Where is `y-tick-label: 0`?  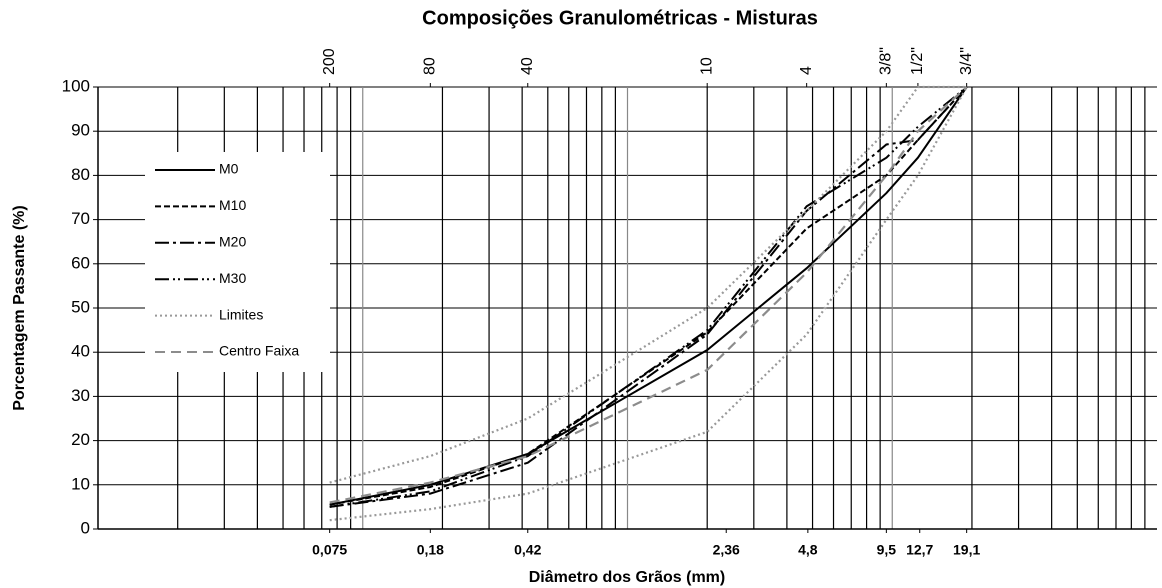
y-tick-label: 0 is located at coordinates (85, 527).